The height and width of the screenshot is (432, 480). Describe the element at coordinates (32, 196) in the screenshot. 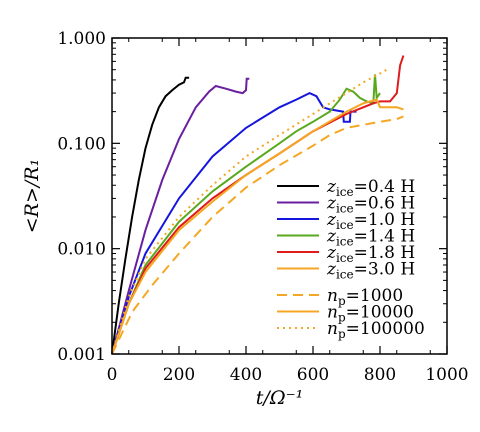

I see `y-axis-title: <R>/R₁` at that location.